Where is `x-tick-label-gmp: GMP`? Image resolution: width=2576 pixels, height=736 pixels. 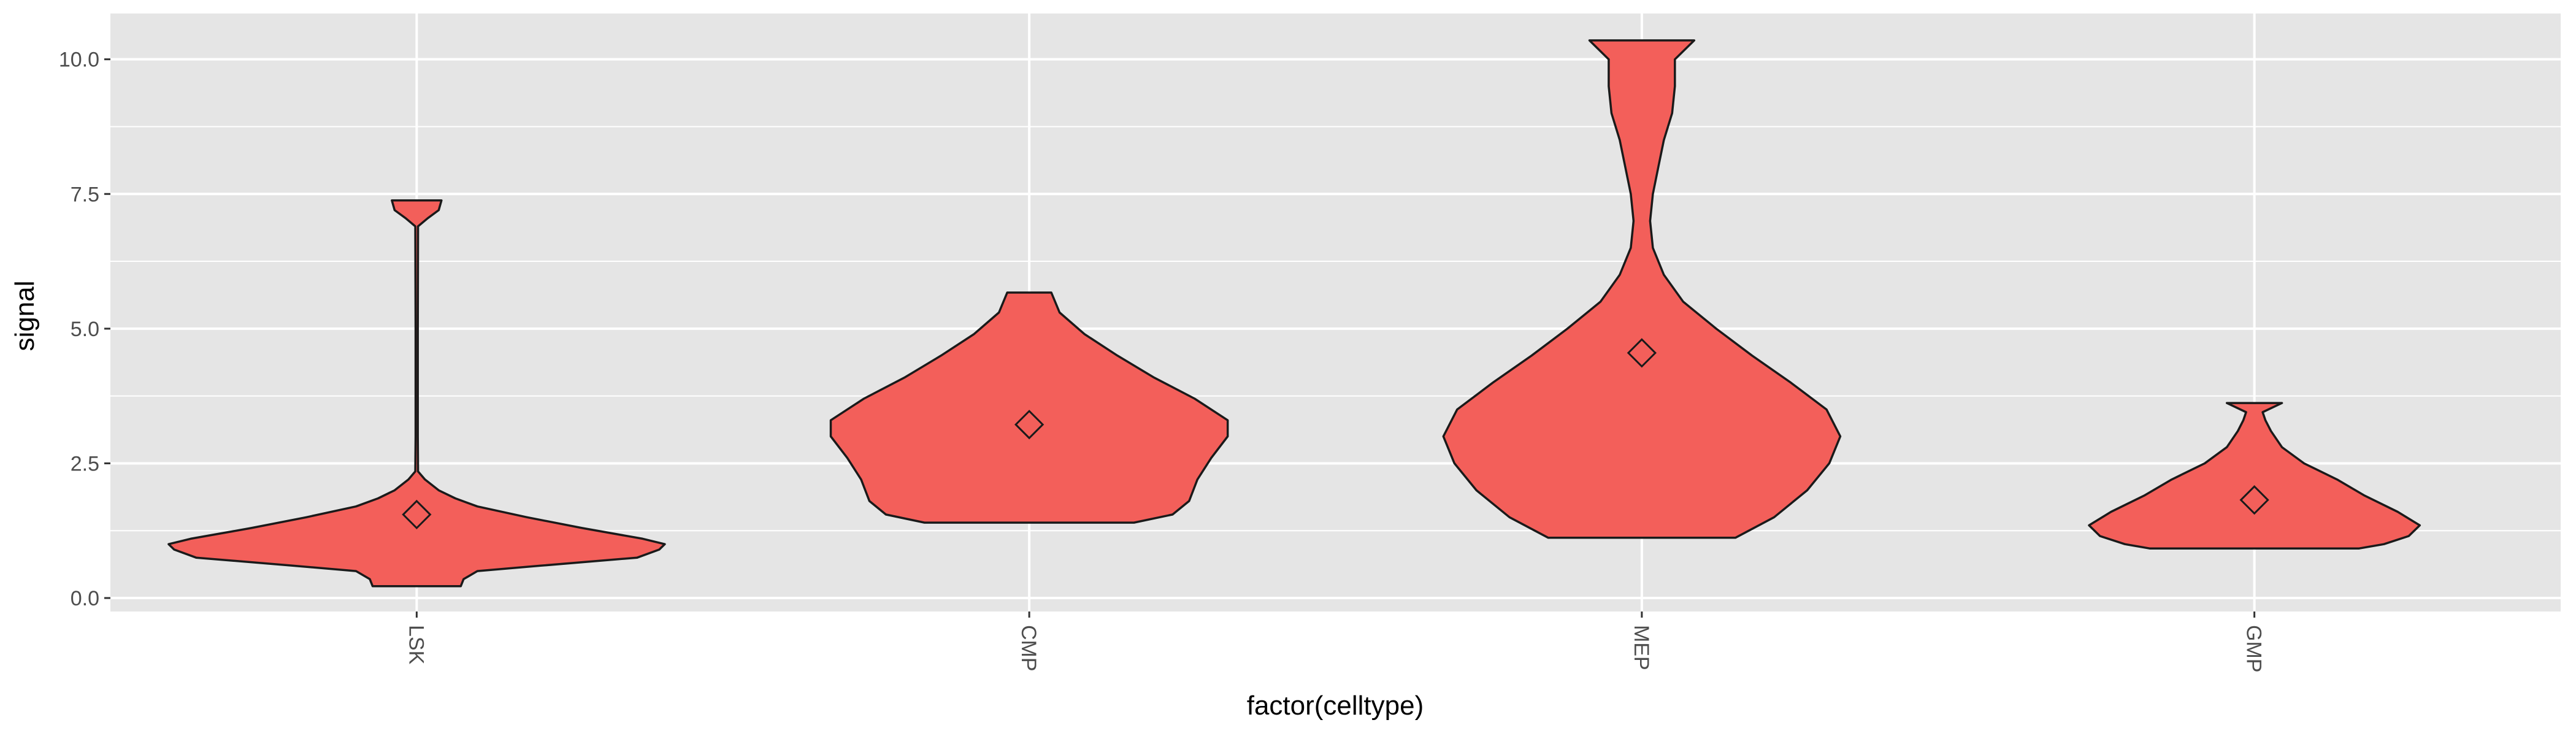 x-tick-label-gmp: GMP is located at coordinates (2254, 648).